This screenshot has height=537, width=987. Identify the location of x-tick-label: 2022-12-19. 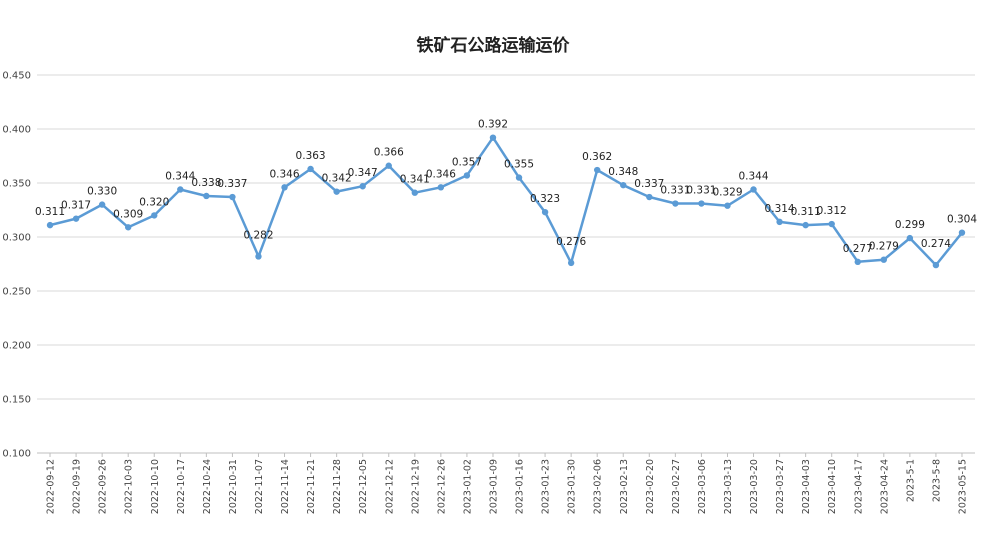
(415, 486).